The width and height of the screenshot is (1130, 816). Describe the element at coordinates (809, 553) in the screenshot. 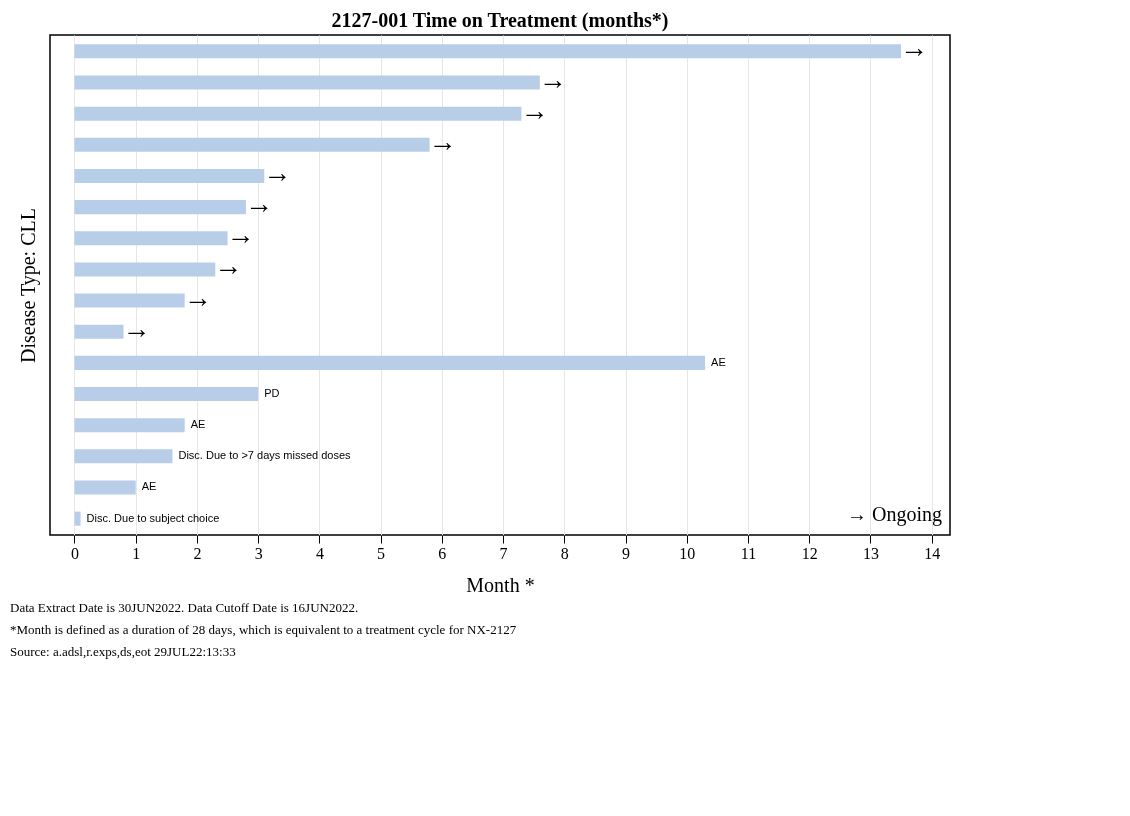

I see `x-tick-label: 12` at that location.